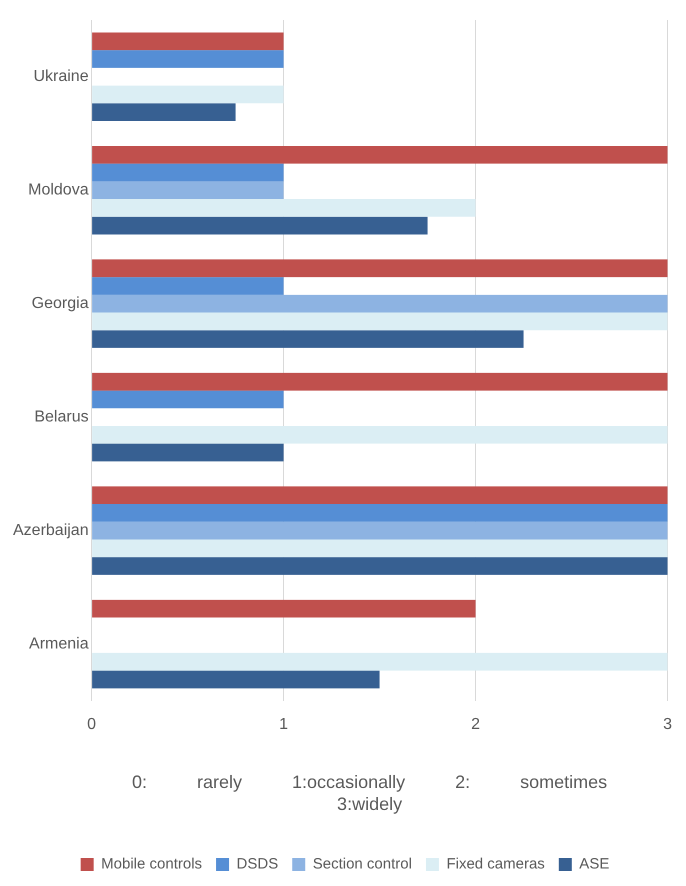 This screenshot has height=886, width=686. I want to click on y-tick-label: Belarus, so click(61, 417).